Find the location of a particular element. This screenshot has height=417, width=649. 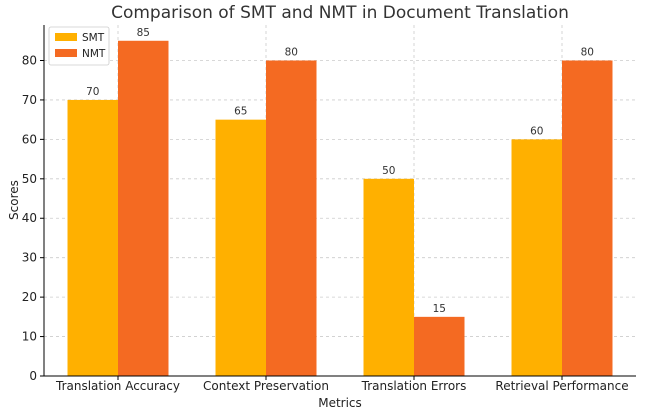

legend-label-smt: SMT is located at coordinates (93, 38).